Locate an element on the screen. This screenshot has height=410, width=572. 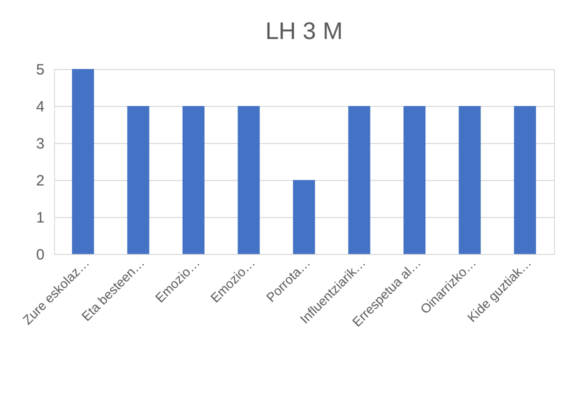
y-tick-label: 2 is located at coordinates (40, 181).